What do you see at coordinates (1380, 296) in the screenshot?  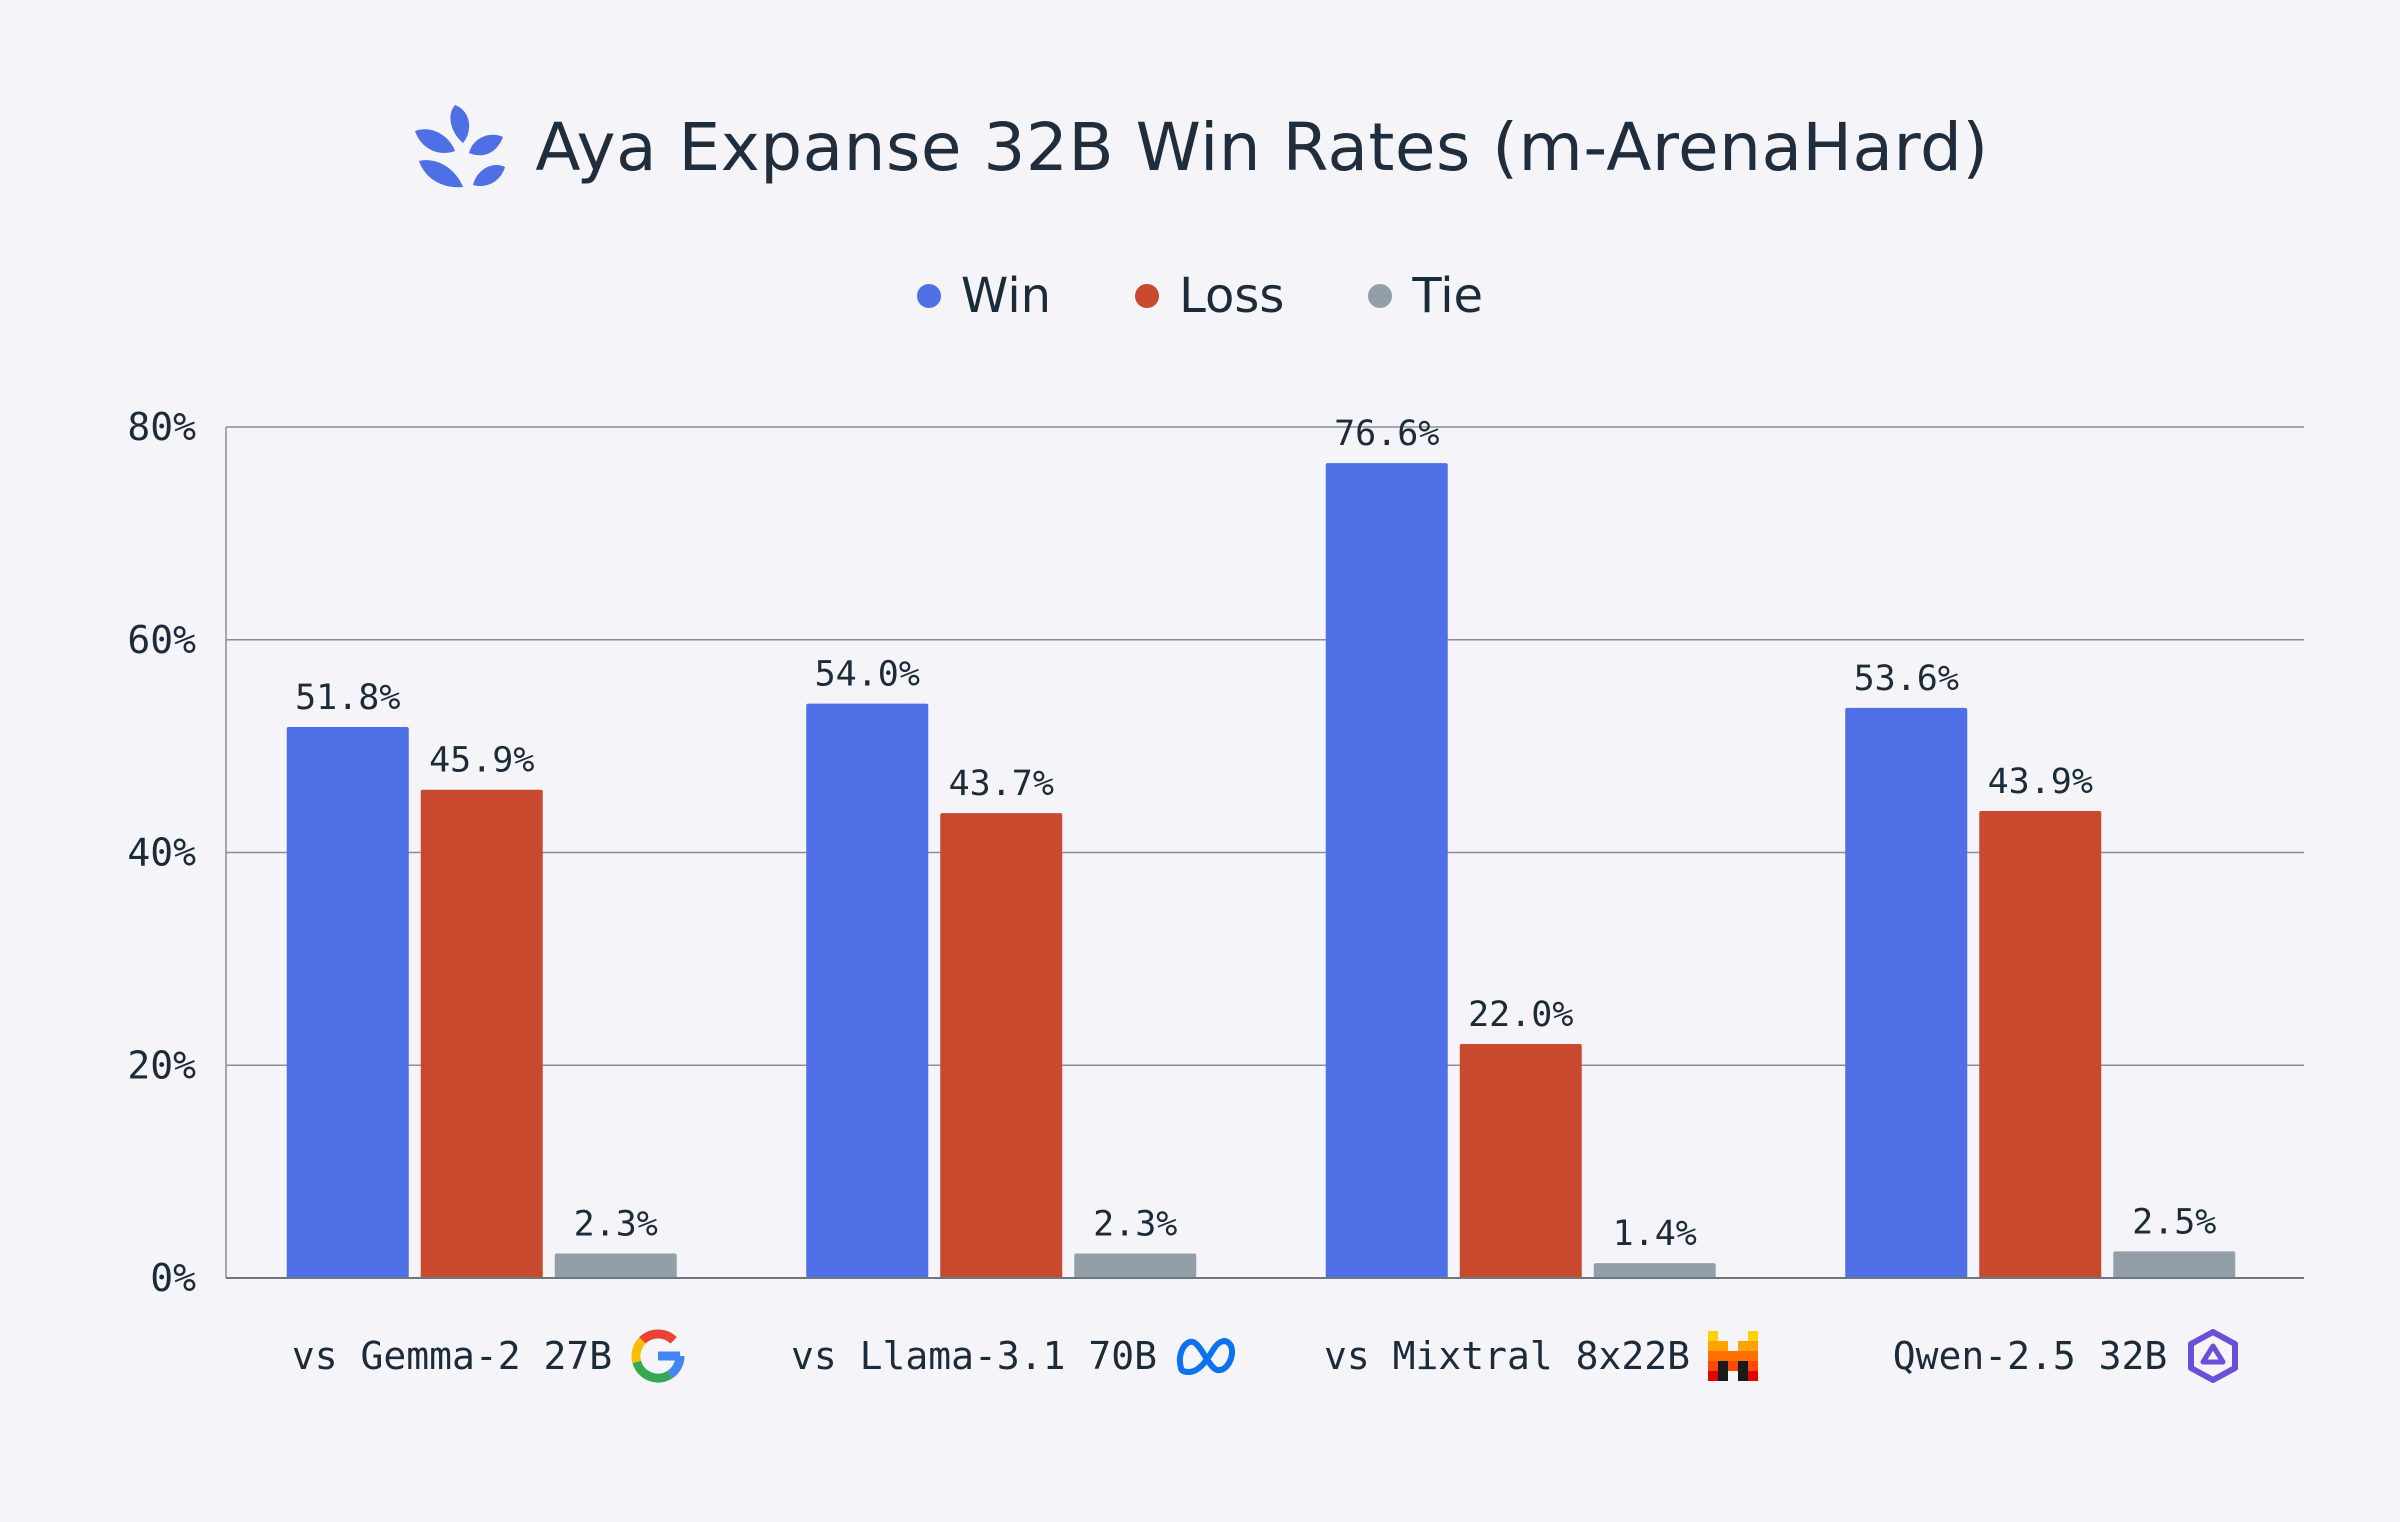 I see `legend-dot-tie` at bounding box center [1380, 296].